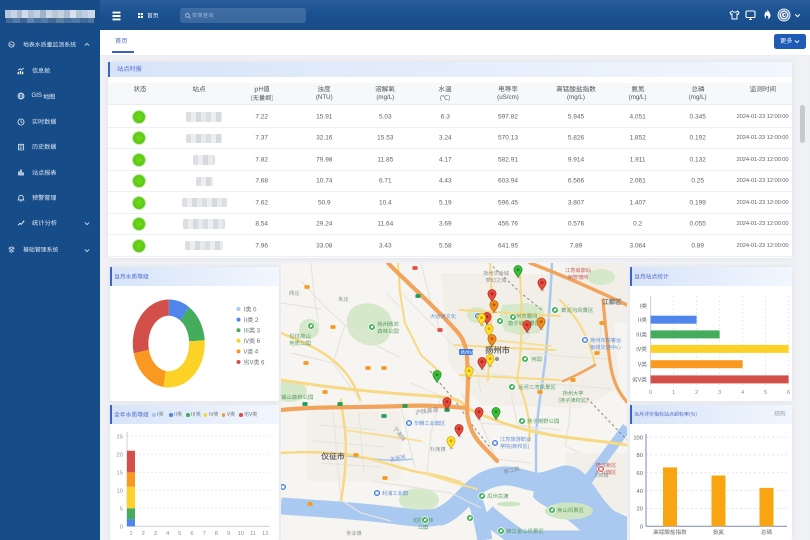  Describe the element at coordinates (204, 534) in the screenshot. I see `svg-text: 7` at that location.